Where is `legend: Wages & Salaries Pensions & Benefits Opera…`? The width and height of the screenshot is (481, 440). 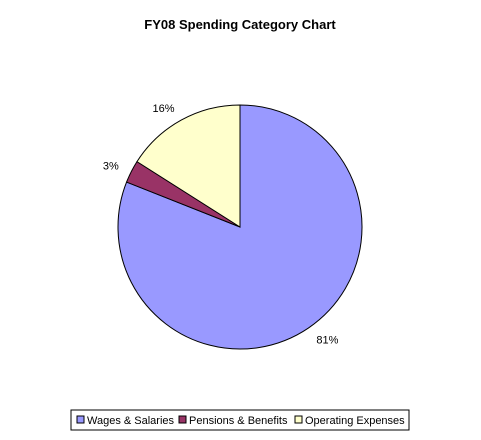
legend: Wages & Salaries Pensions & Benefits Opera… is located at coordinates (240, 420).